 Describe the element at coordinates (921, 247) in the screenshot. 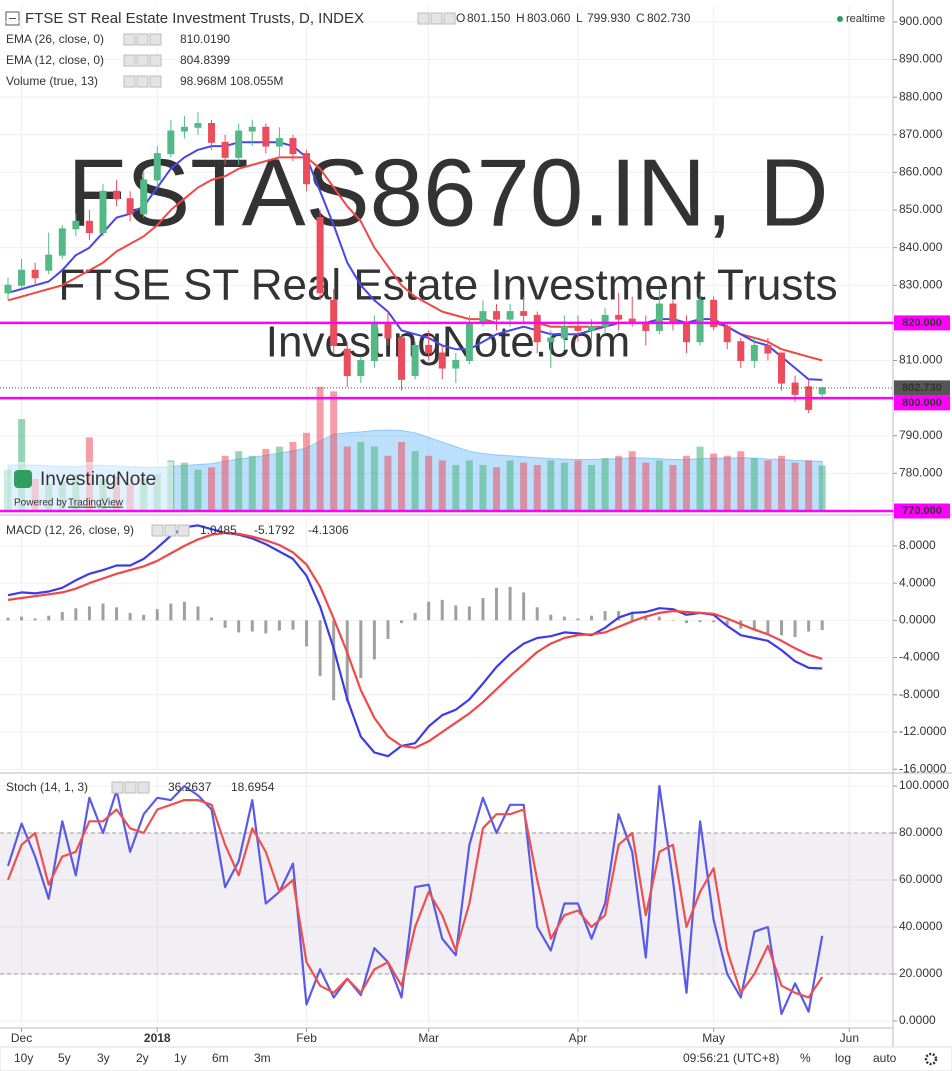

I see `y-tick-label: 840.000` at that location.